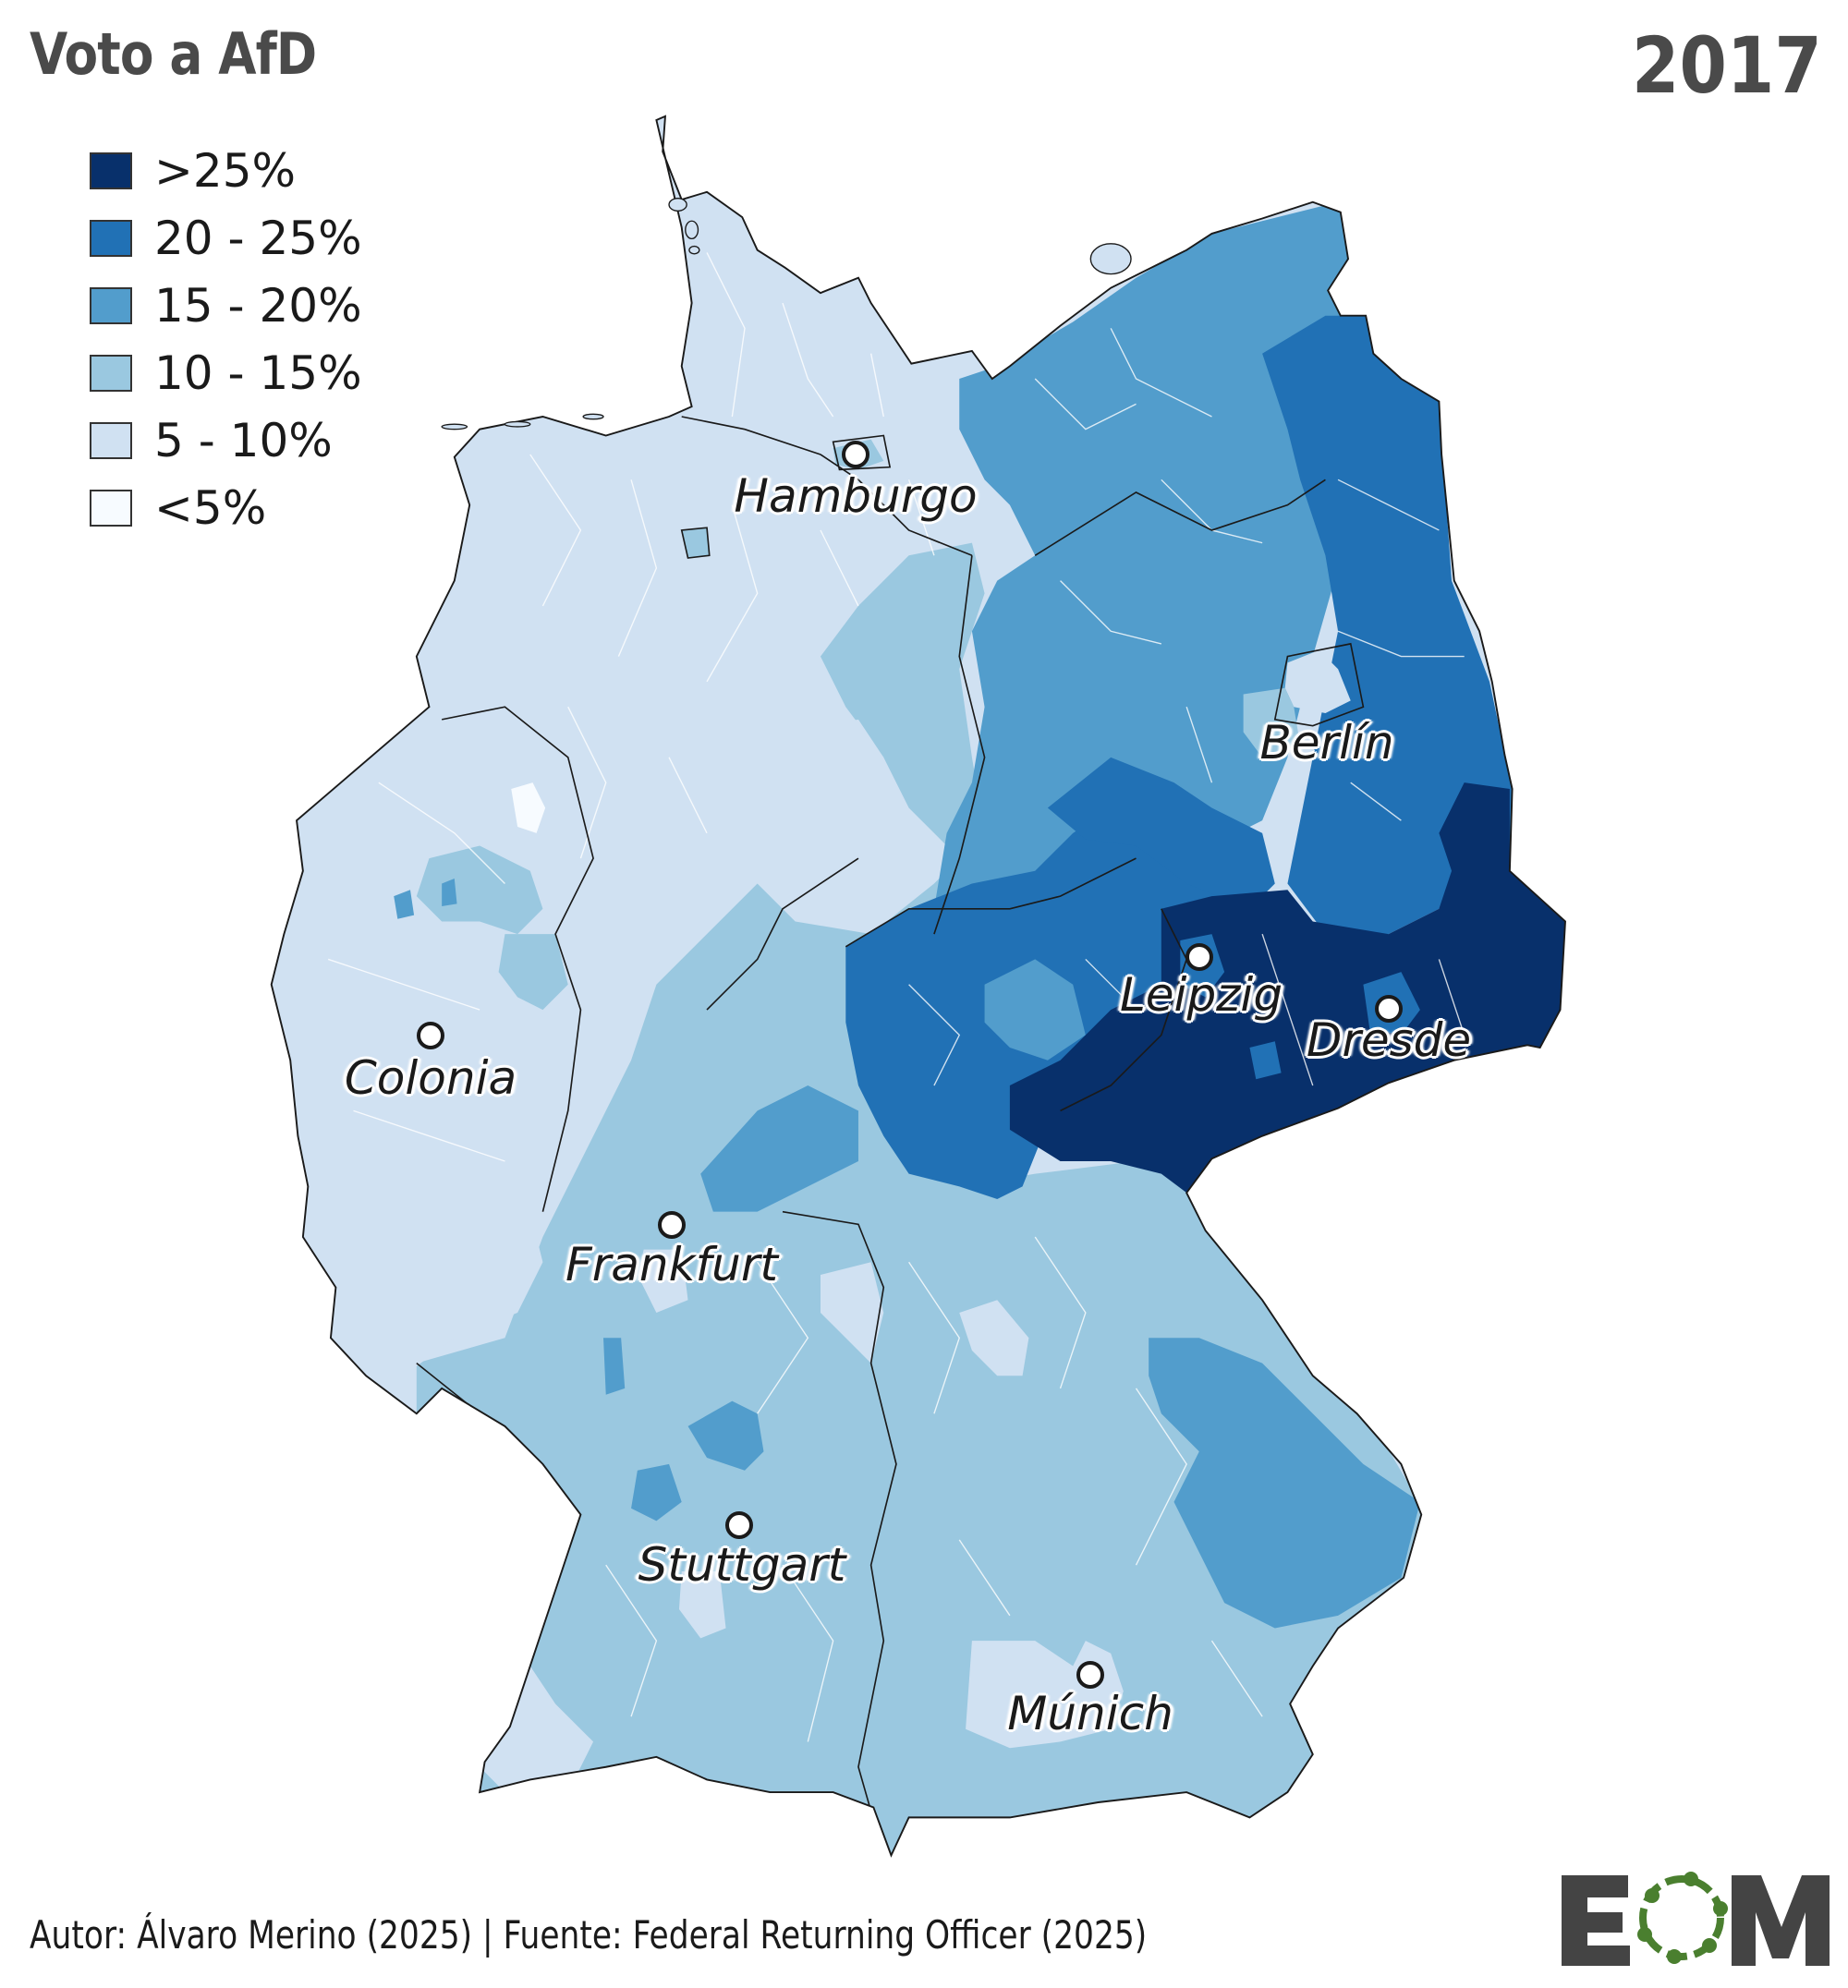 The width and height of the screenshot is (1848, 1988). I want to click on map-year: 2017, so click(1727, 65).